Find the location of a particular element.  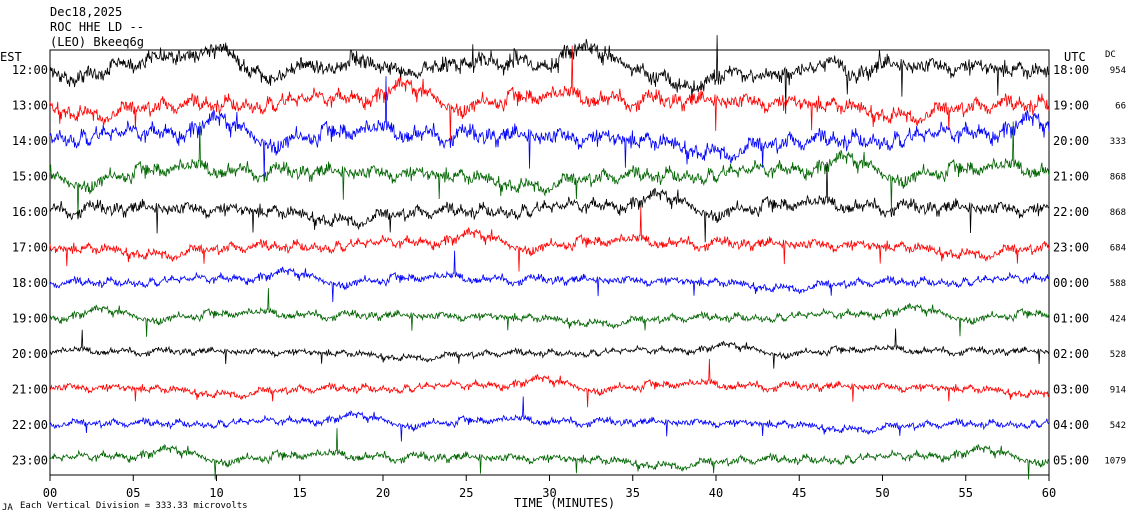

x-tick-label: 35 is located at coordinates (633, 493).